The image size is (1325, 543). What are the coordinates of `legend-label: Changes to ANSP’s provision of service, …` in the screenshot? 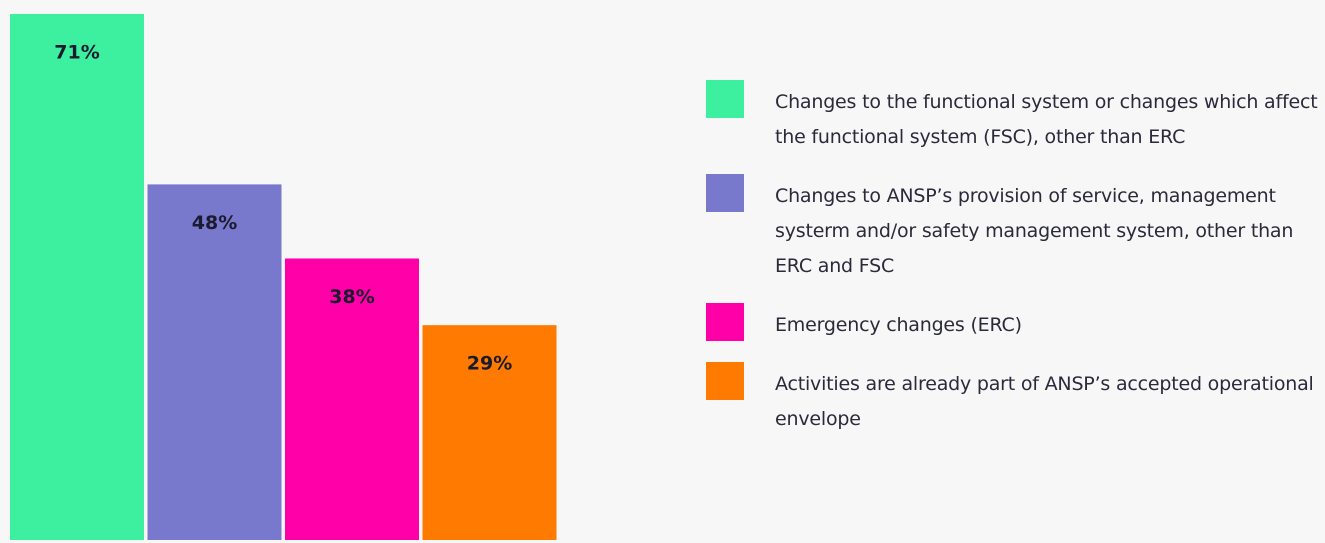 It's located at (1034, 231).